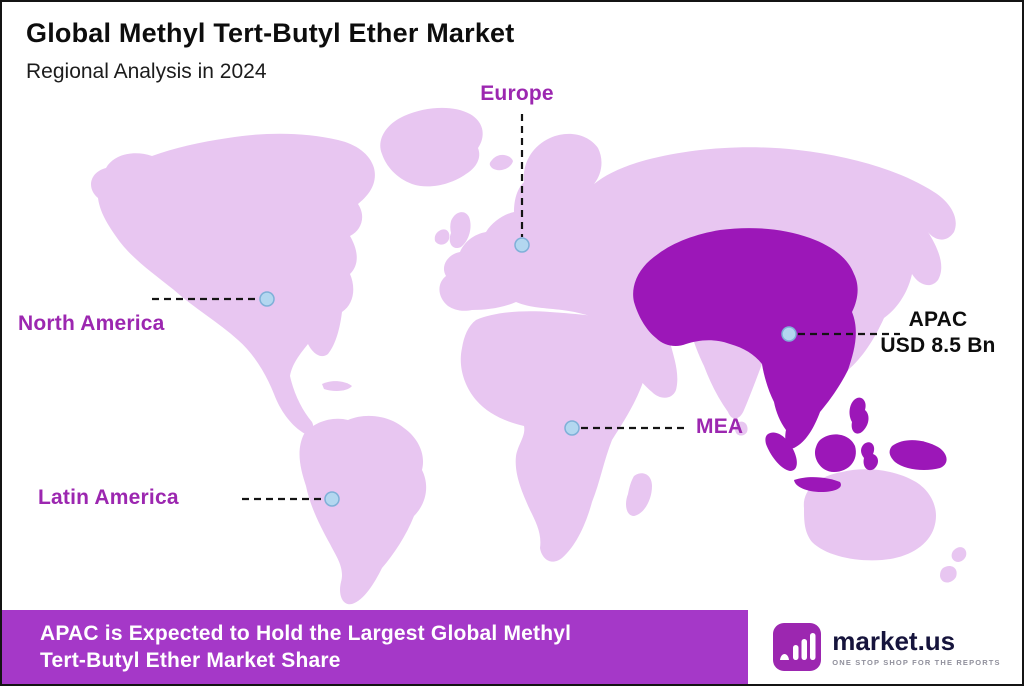 This screenshot has width=1024, height=686. I want to click on region-australia, so click(869, 515).